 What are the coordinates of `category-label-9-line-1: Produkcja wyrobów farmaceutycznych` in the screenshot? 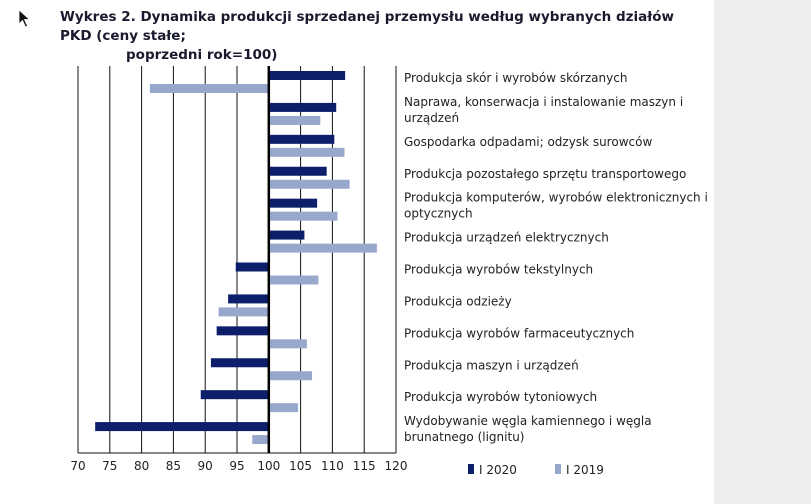 It's located at (519, 333).